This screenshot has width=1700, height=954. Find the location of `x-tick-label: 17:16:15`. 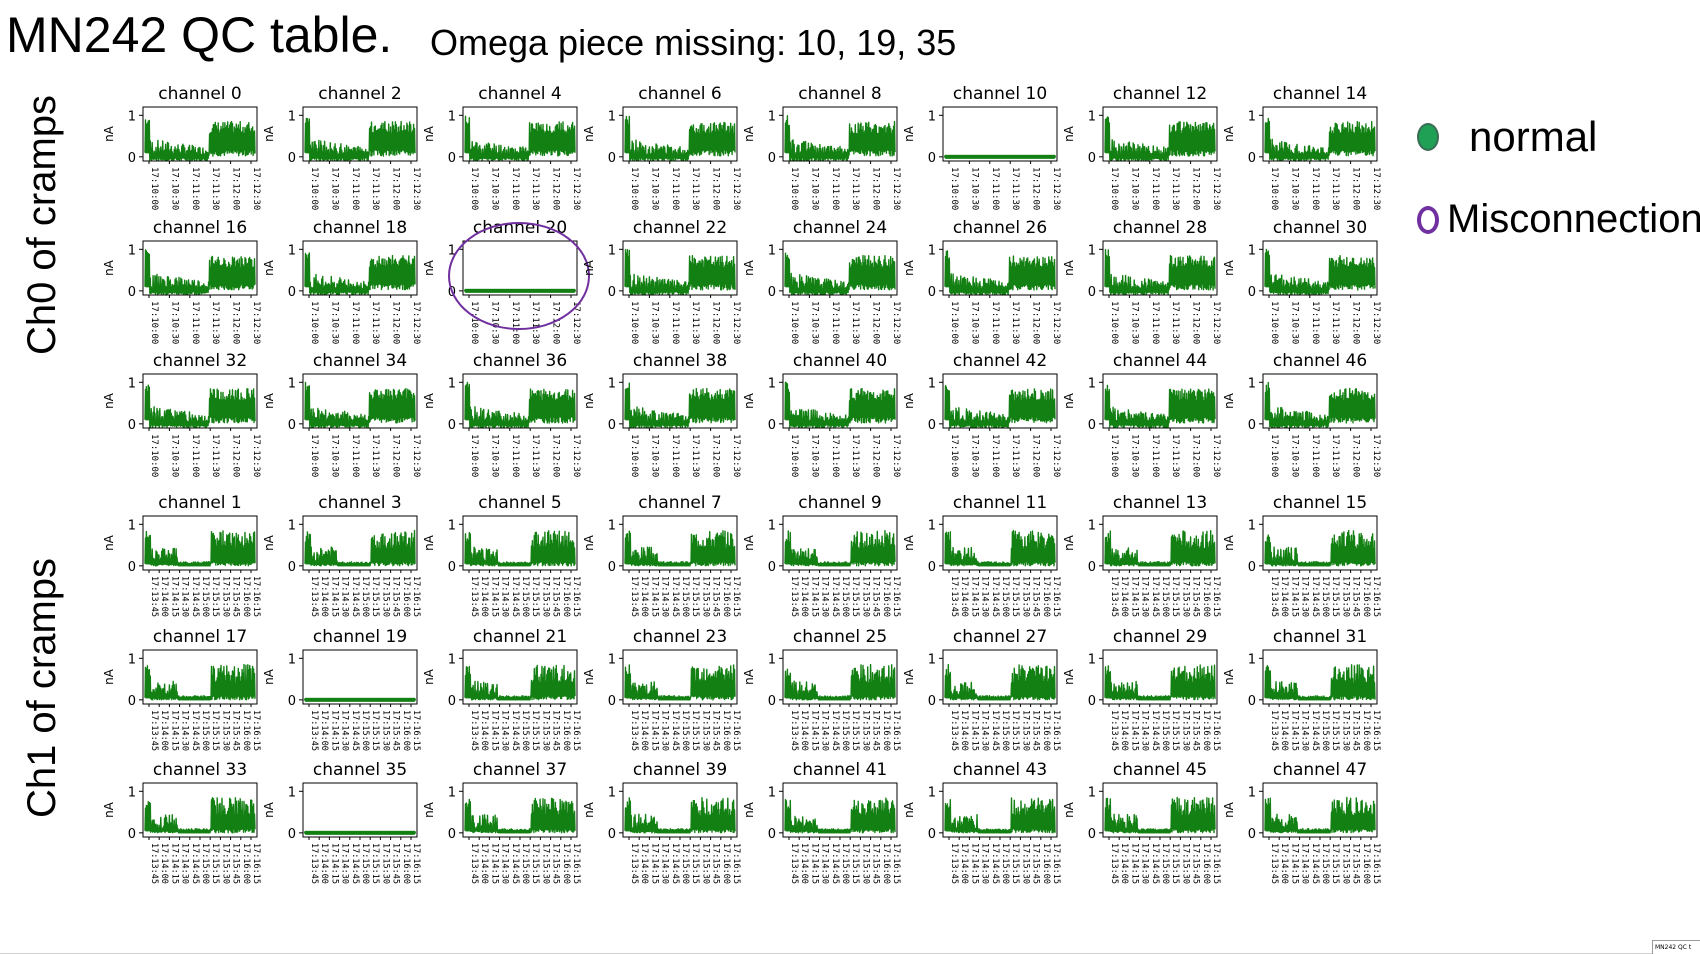

x-tick-label: 17:16:15 is located at coordinates (1056, 863).